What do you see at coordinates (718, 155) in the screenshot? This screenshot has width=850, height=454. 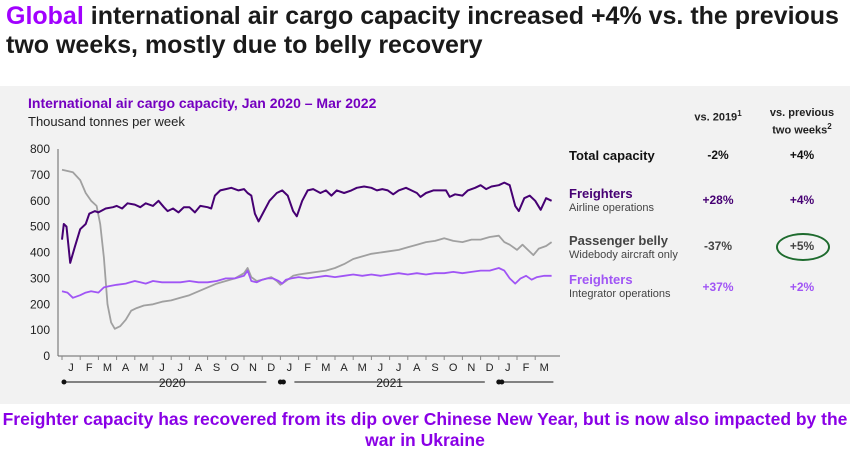 I see `value-total-vs2019: -2%` at bounding box center [718, 155].